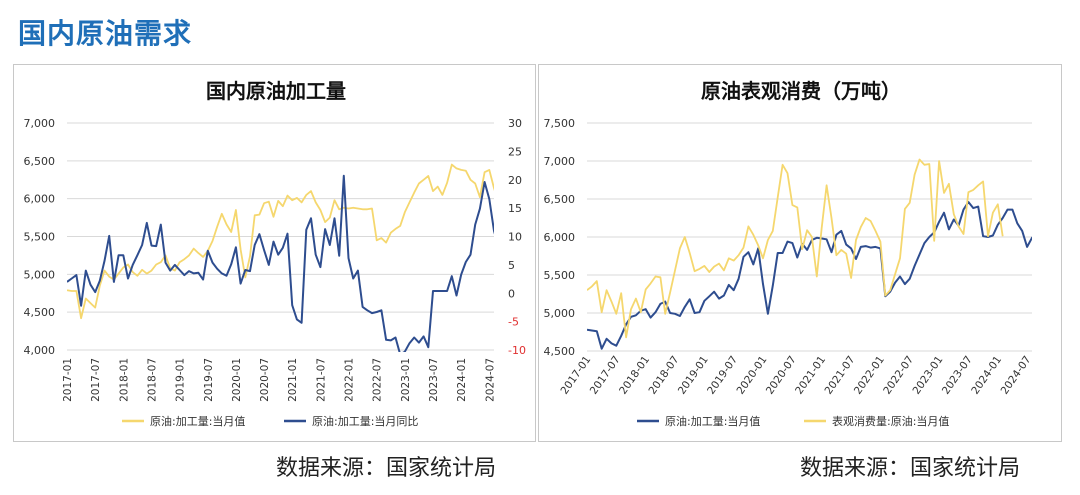 This screenshot has height=495, width=1080. I want to click on x-tick-label: 2017-01, so click(68, 380).